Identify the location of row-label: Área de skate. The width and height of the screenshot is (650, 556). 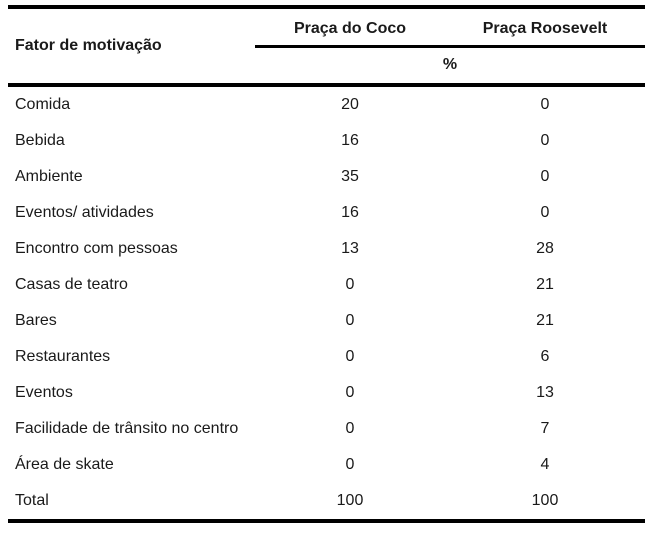
(64, 464).